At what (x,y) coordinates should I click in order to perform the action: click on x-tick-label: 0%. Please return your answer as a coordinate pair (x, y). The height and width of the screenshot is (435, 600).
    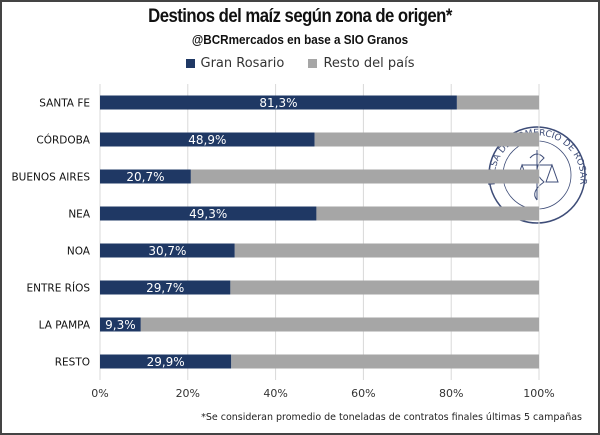
    Looking at the image, I should click on (99, 393).